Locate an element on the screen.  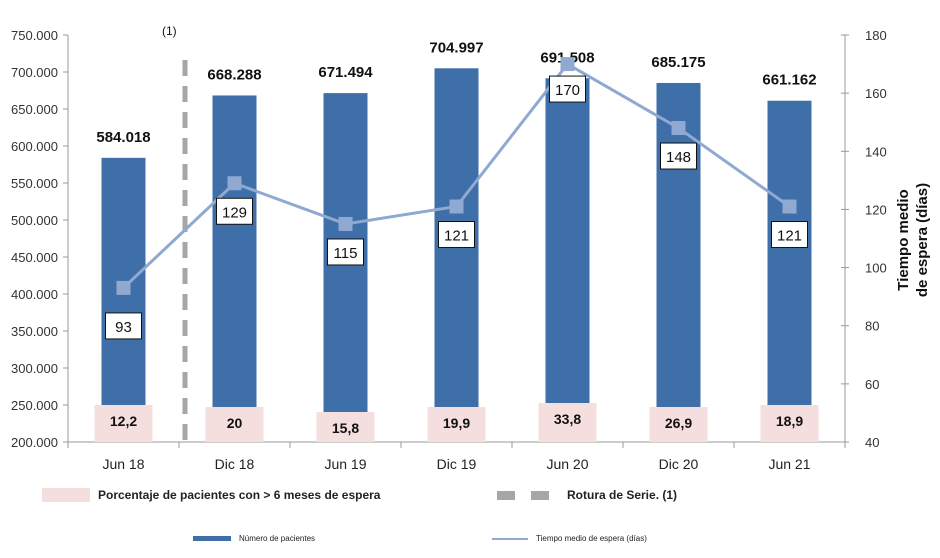
legend-swatch-patients is located at coordinates (212, 538).